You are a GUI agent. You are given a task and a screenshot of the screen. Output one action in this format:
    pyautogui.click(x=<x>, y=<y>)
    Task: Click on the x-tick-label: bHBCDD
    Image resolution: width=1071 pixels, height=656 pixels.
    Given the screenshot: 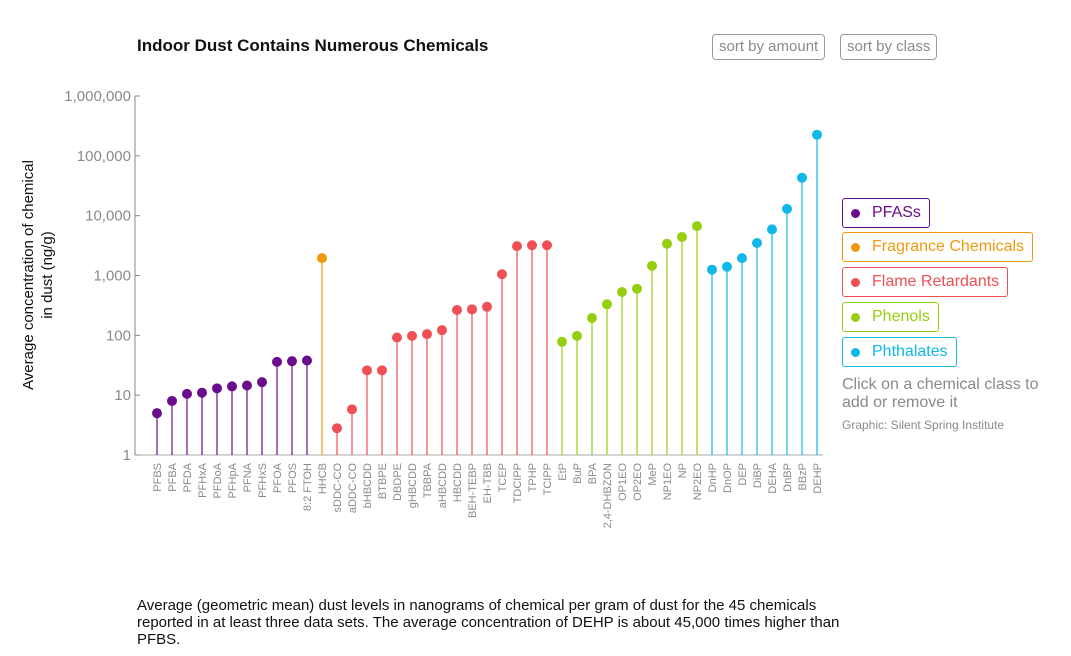 What is the action you would take?
    pyautogui.click(x=368, y=485)
    